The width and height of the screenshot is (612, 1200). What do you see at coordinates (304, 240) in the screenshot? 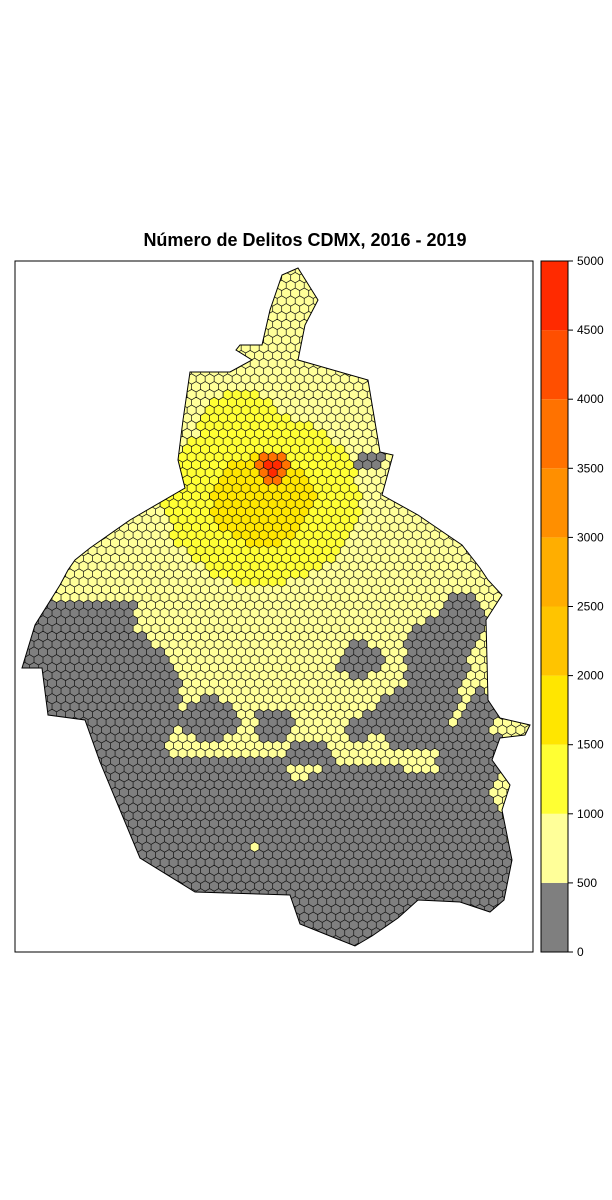
I see `map-title: Número de Delitos CDMX, 2016 - 2019` at bounding box center [304, 240].